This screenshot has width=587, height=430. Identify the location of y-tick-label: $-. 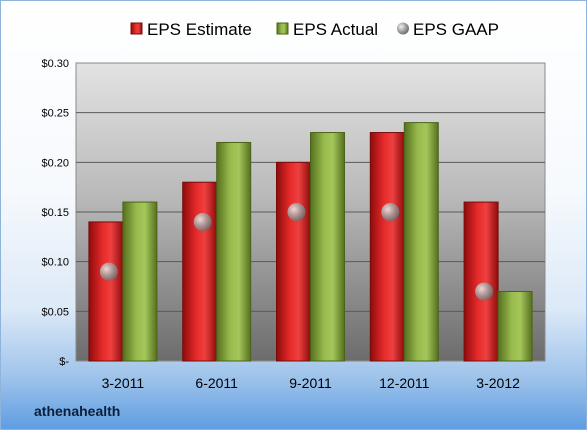
(64, 362).